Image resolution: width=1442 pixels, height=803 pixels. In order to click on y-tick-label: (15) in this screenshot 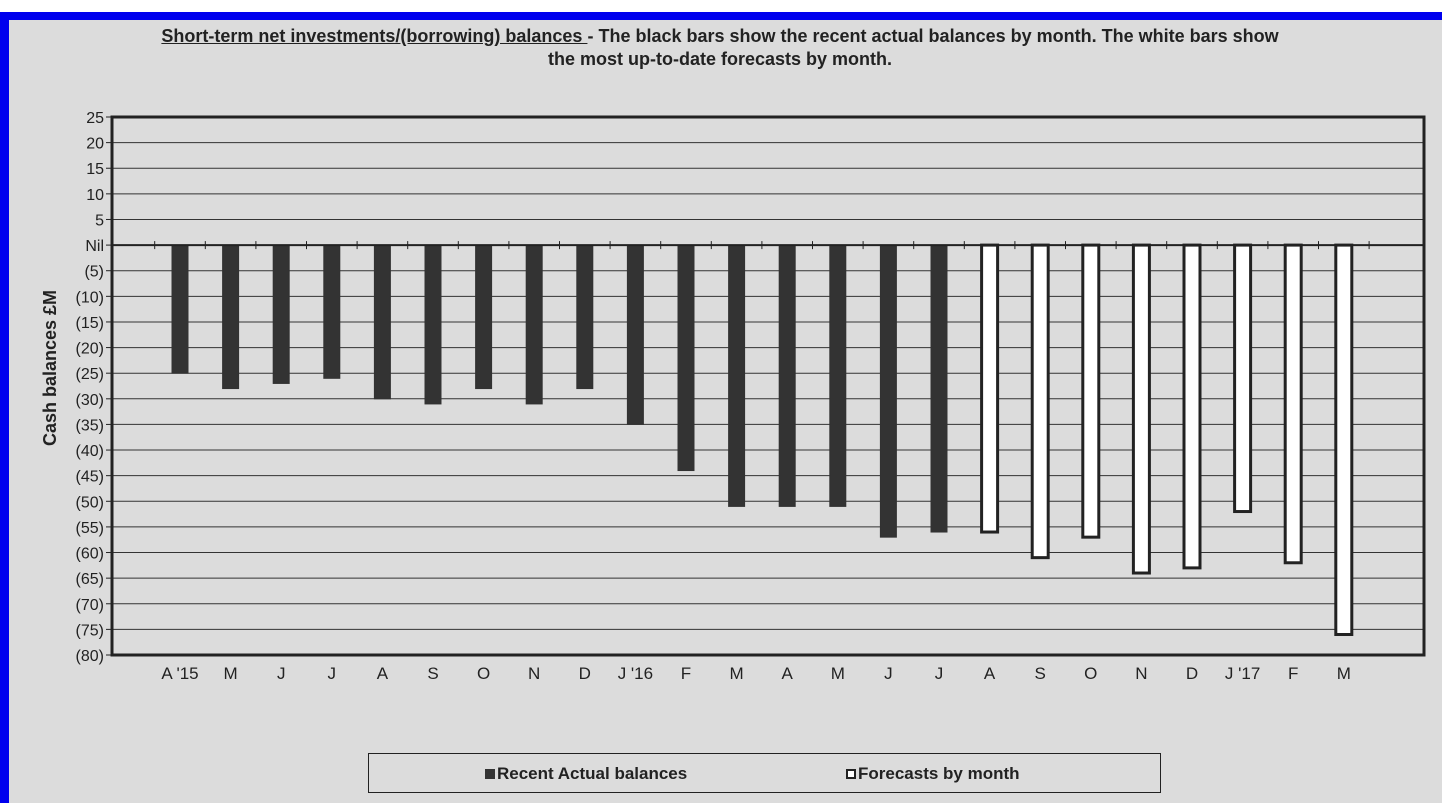, I will do `click(90, 323)`.